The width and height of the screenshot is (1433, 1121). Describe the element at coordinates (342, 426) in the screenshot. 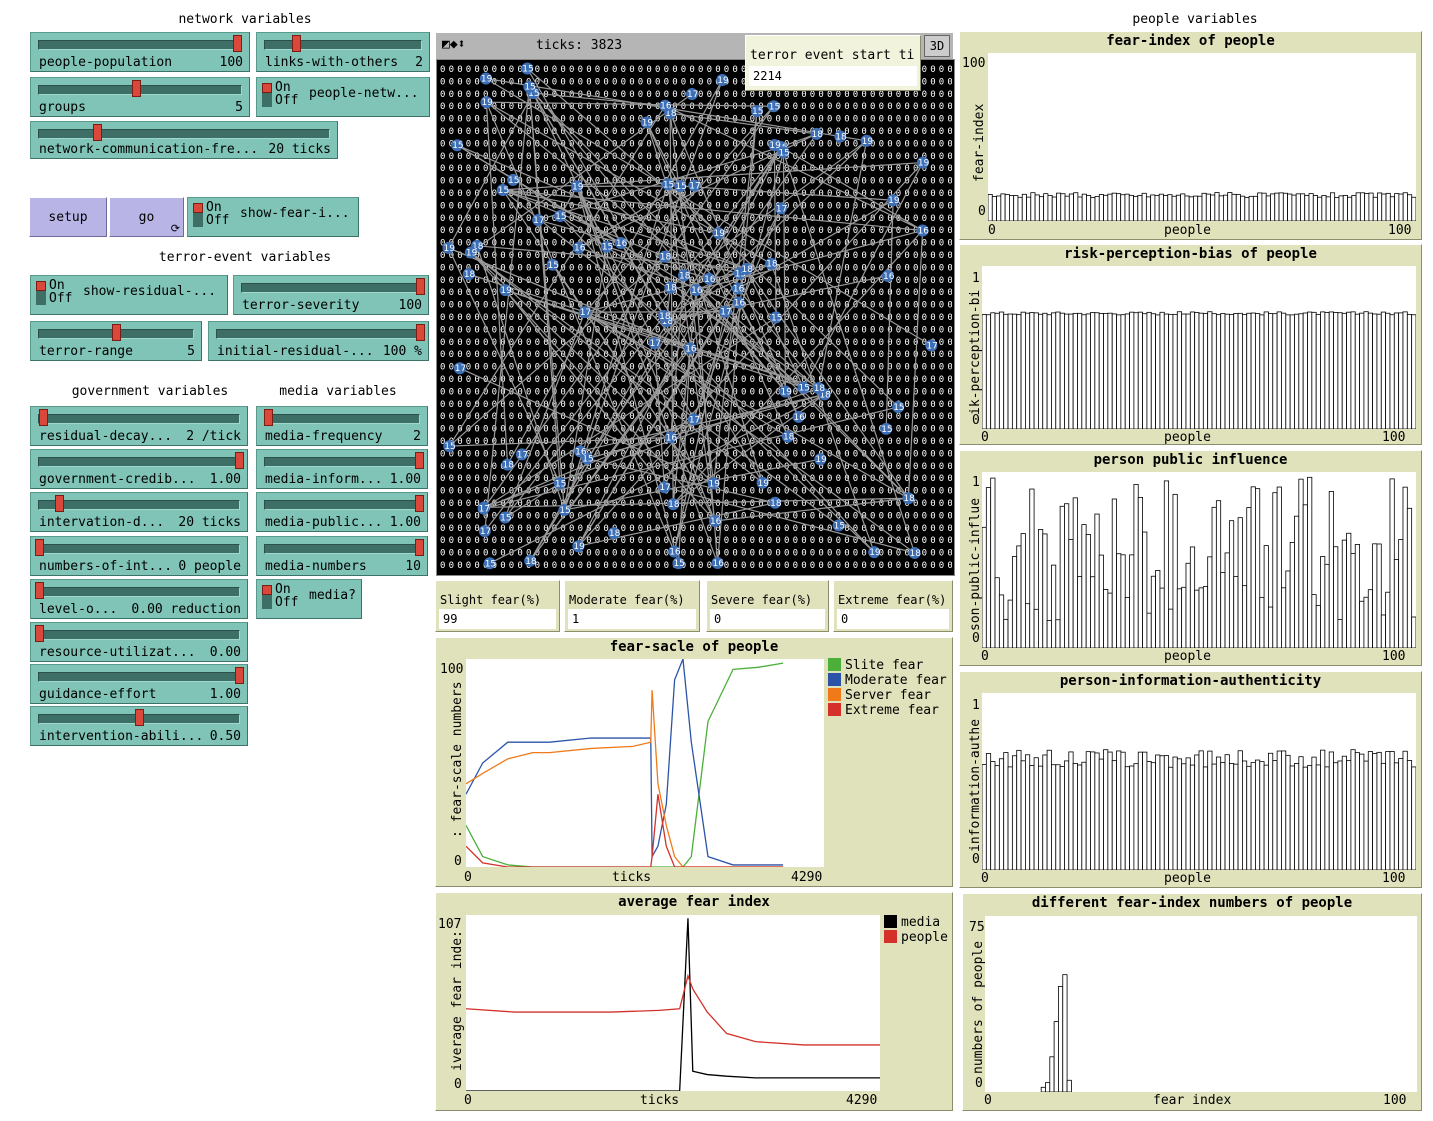

I see `slider-media-frequency: media-frequency 2` at that location.